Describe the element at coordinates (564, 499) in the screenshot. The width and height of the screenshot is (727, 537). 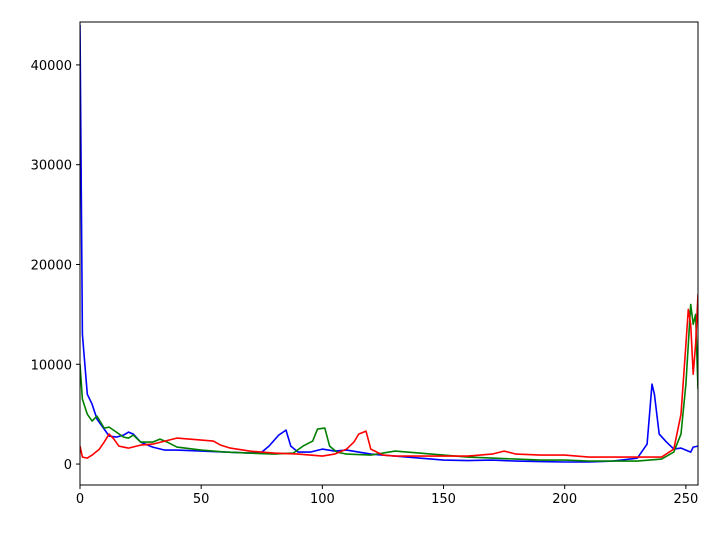
I see `x-tick-label: 200` at that location.